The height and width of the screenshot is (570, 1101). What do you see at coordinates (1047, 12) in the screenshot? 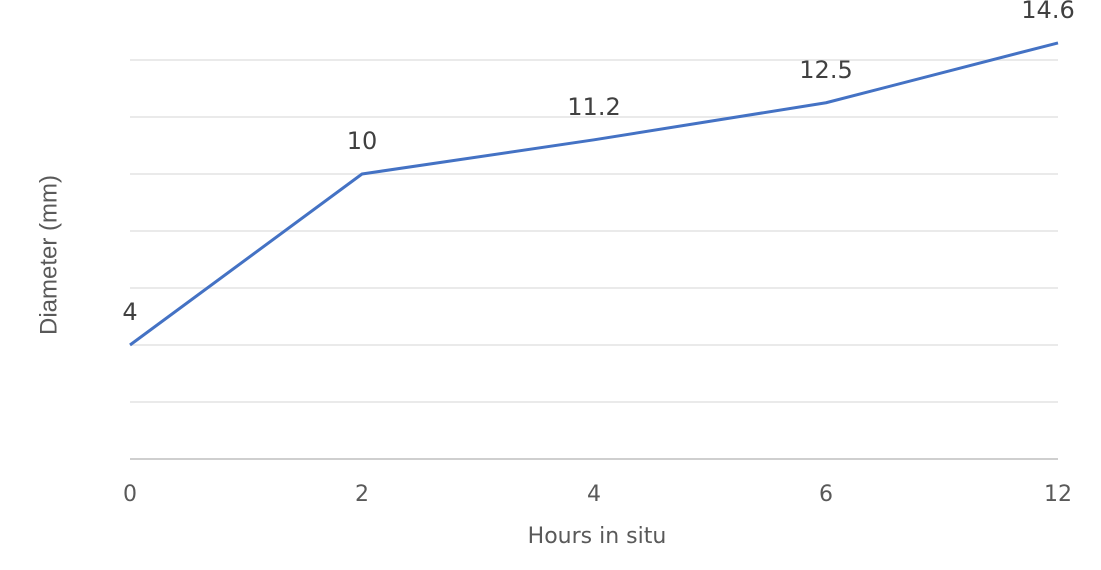
I see `data-label: 14.6` at bounding box center [1047, 12].